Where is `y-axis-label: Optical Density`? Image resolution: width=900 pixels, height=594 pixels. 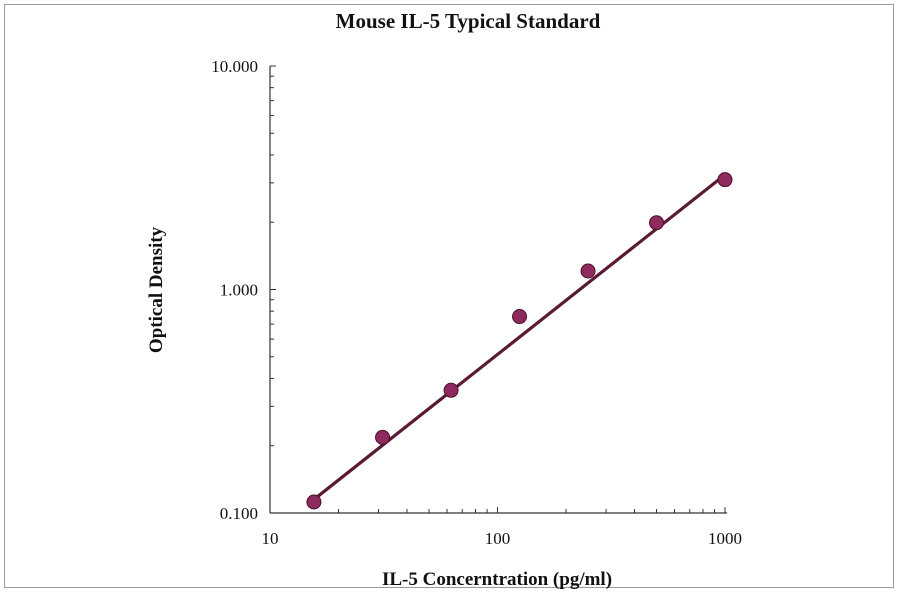 y-axis-label: Optical Density is located at coordinates (156, 289).